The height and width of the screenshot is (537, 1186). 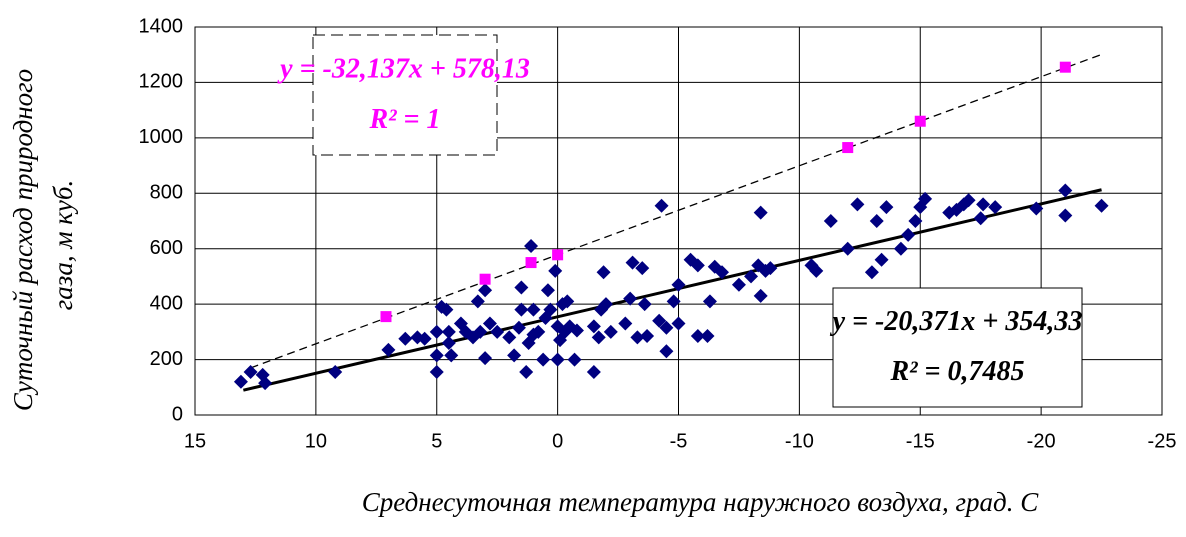 I want to click on x-tick-label: 10, so click(x=316, y=441).